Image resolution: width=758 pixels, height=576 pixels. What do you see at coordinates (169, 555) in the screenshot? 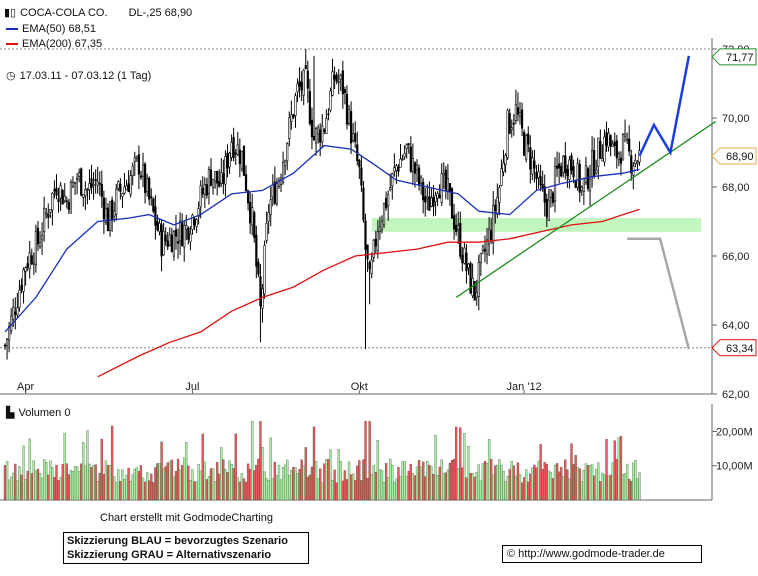
I see `note-grey-scenario: Skizzierung GRAU = Alternativszenario` at bounding box center [169, 555].